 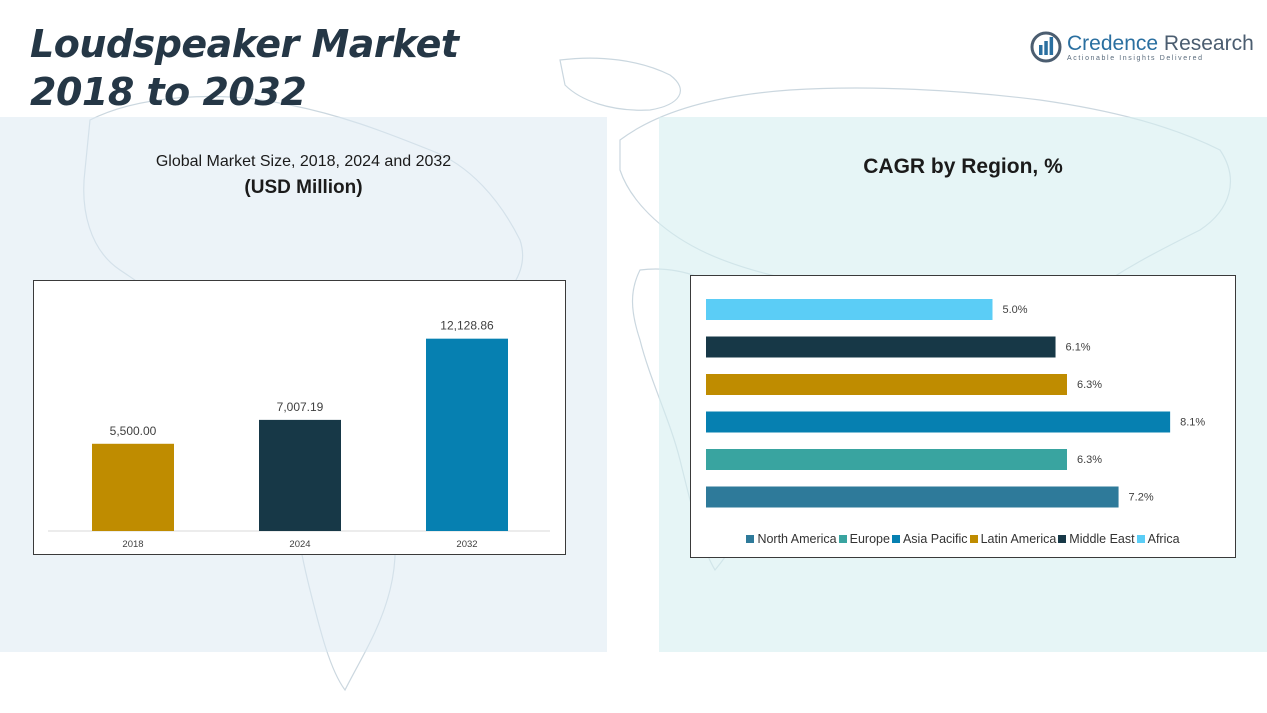 What do you see at coordinates (133, 431) in the screenshot?
I see `bar-value-label: 5,500.00` at bounding box center [133, 431].